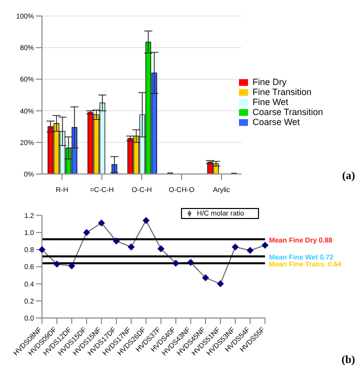  What do you see at coordinates (282, 91) in the screenshot?
I see `legend-label: Fine Transition` at bounding box center [282, 91].